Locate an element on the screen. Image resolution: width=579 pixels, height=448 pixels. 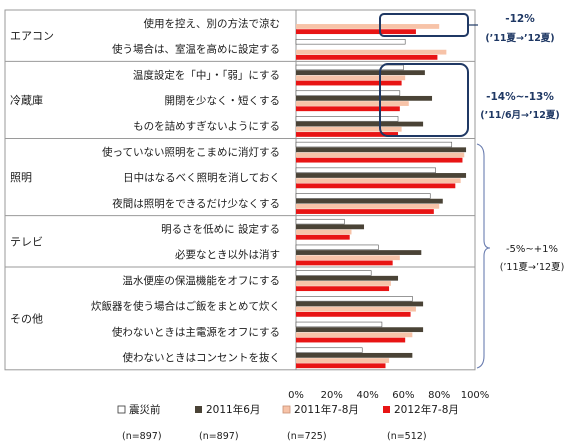
group-label: 照明 is located at coordinates (21, 177).